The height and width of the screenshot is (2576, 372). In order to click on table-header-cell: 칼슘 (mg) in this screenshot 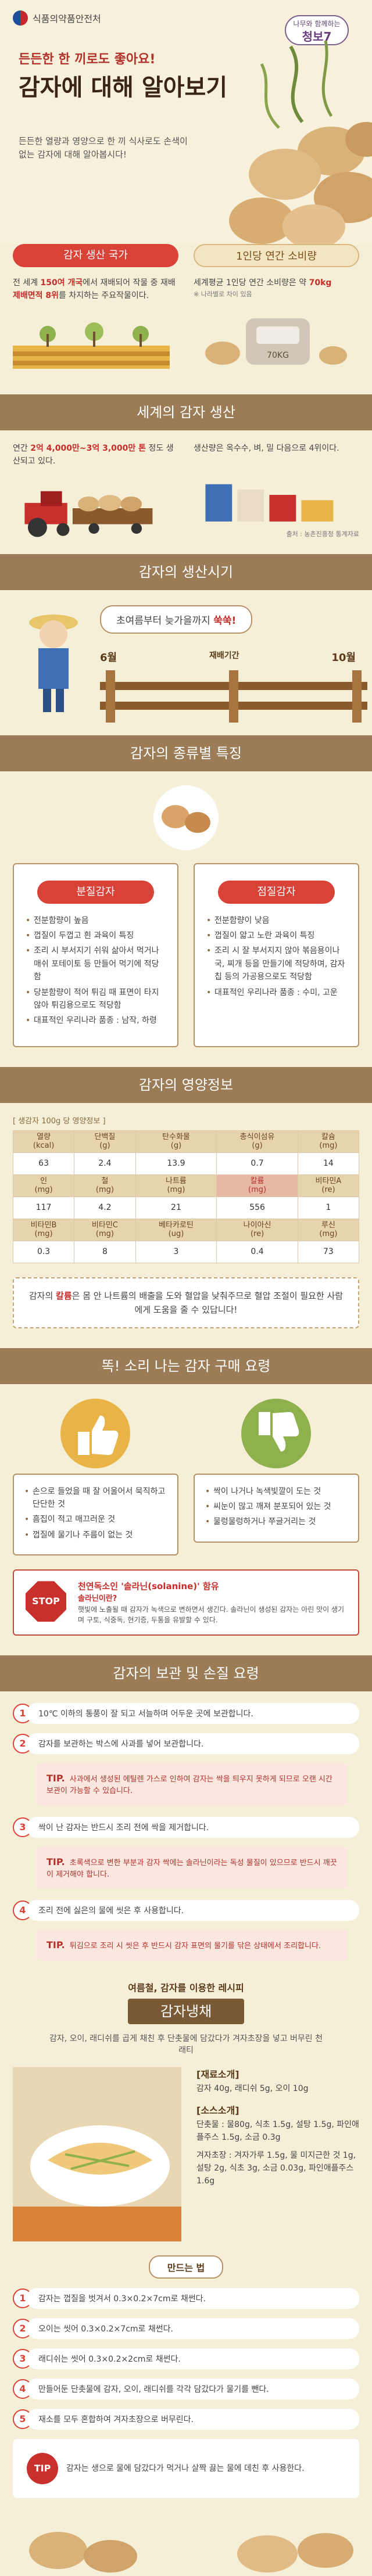, I will do `click(328, 1141)`.